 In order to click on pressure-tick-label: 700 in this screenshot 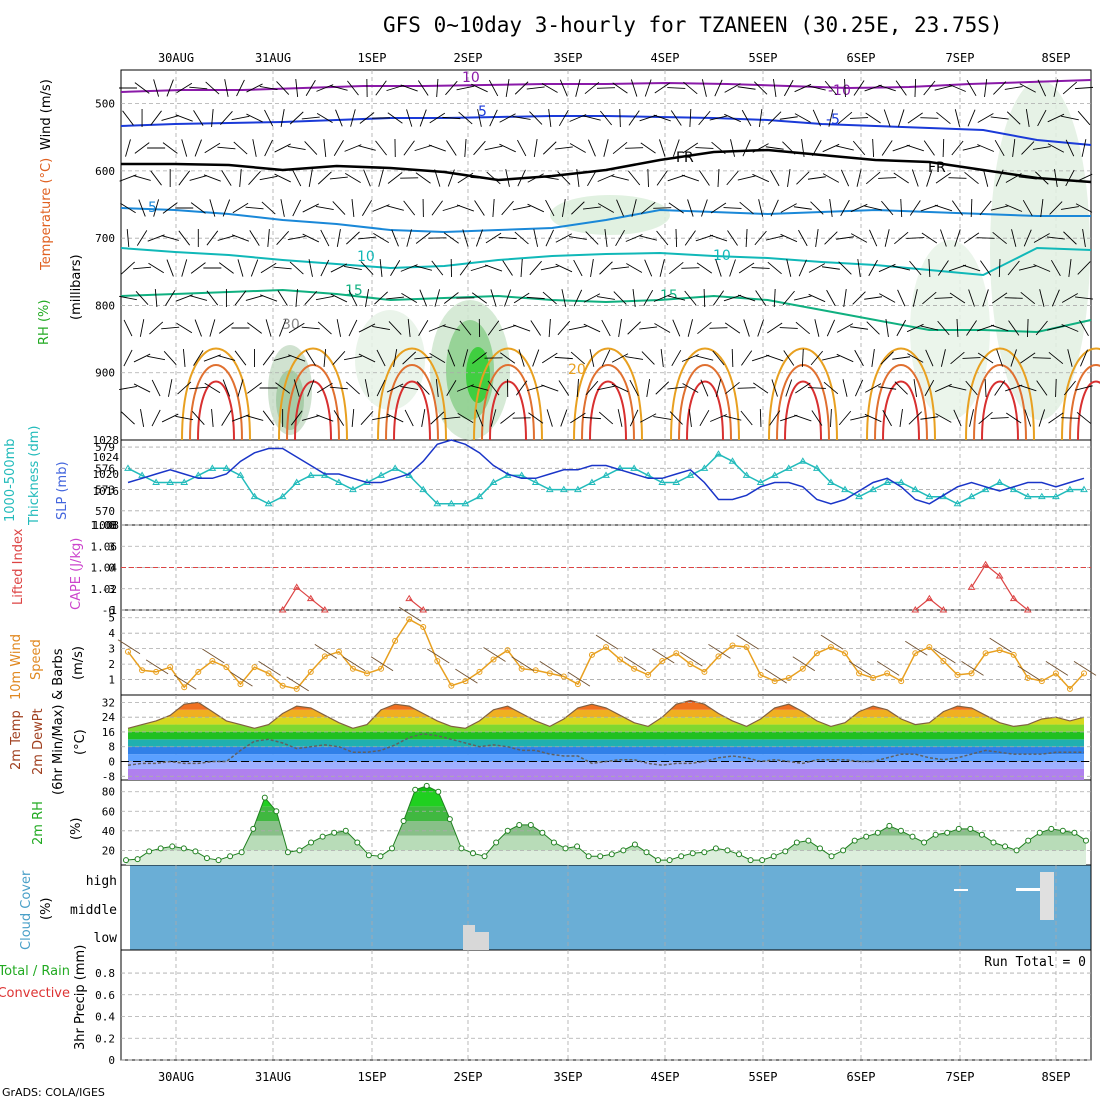, I will do `click(105, 238)`.